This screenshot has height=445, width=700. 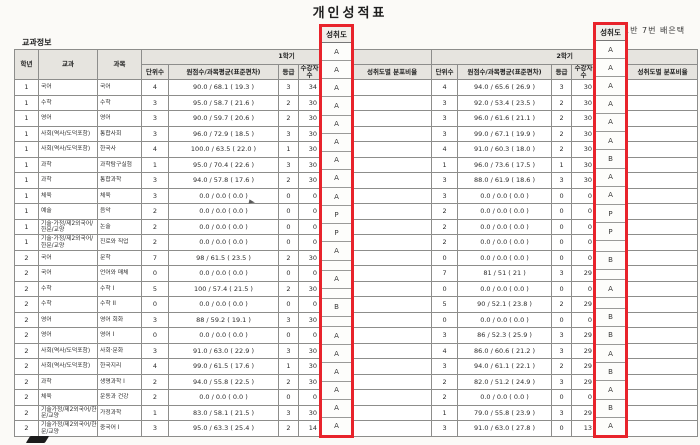 I want to click on sem2-score-cell: 0.0 / 0.0 ( 0.0 ), so click(x=505, y=227).